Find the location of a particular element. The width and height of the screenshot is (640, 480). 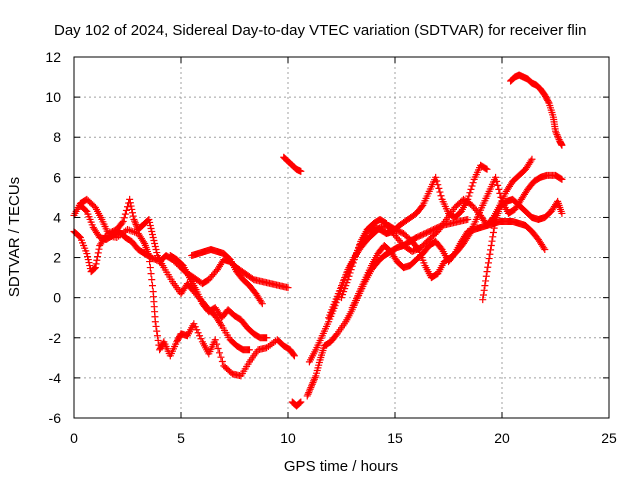

series-track-d is located at coordinates (218, 297).